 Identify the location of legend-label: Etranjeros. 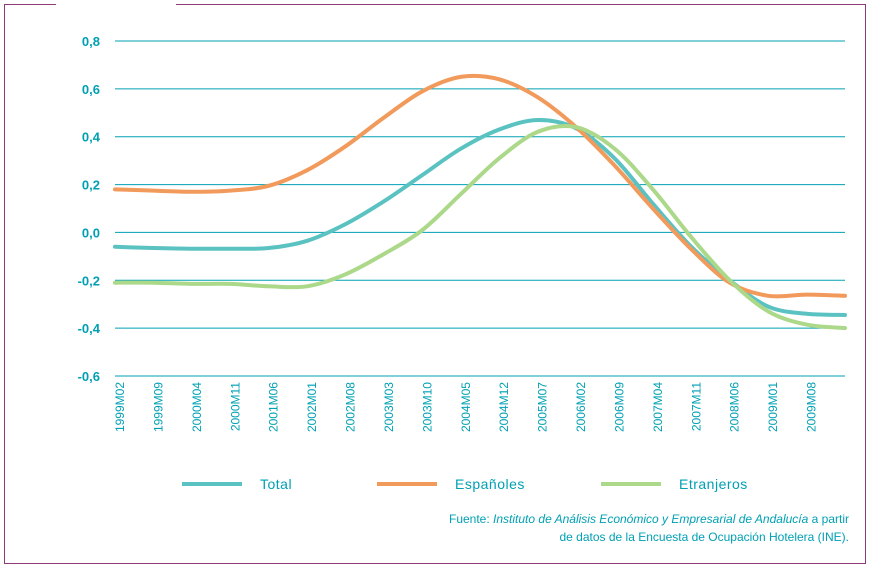
(713, 484).